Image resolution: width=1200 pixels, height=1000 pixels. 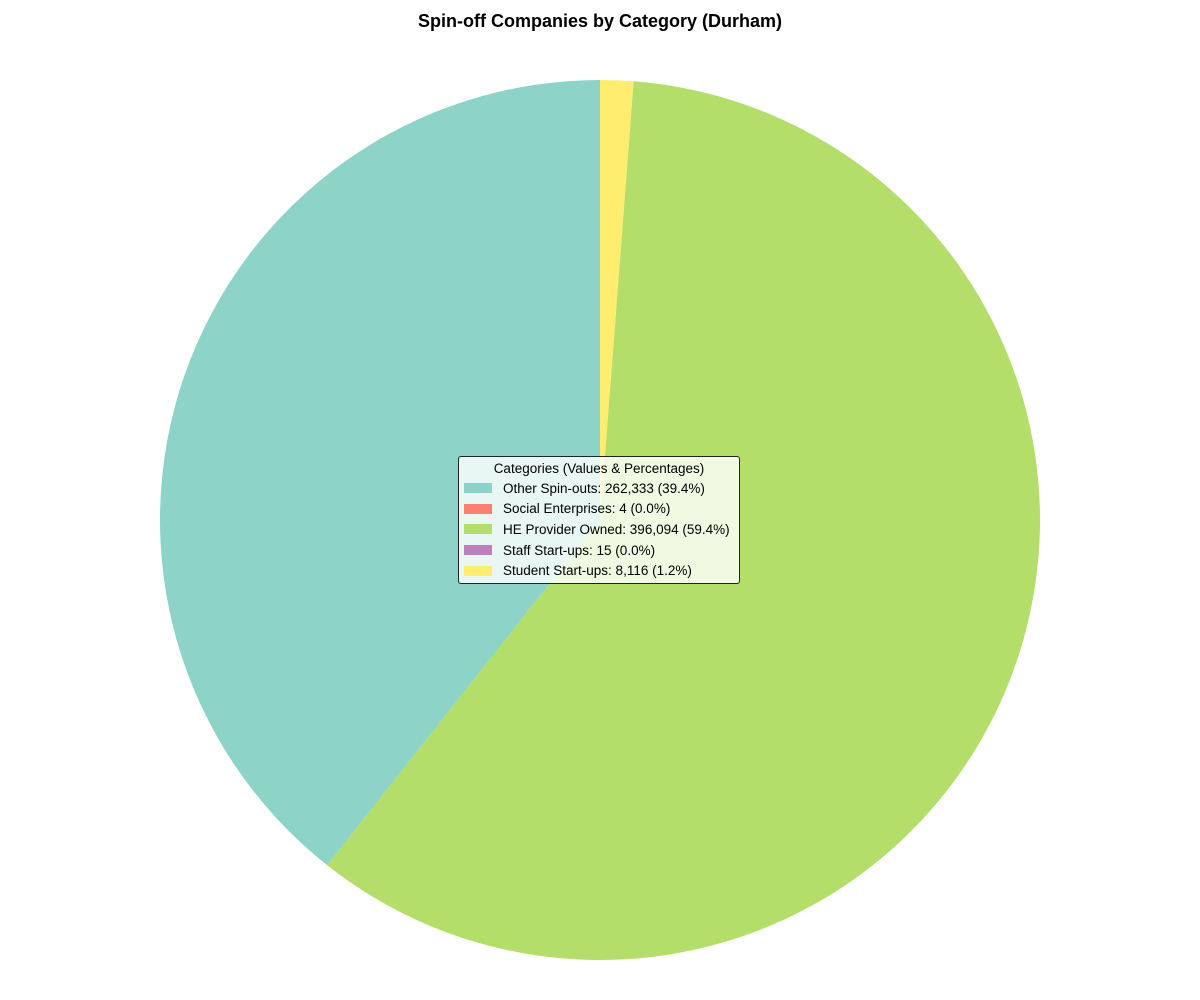 I want to click on pie-slice-social-enterprises, so click(x=463, y=693).